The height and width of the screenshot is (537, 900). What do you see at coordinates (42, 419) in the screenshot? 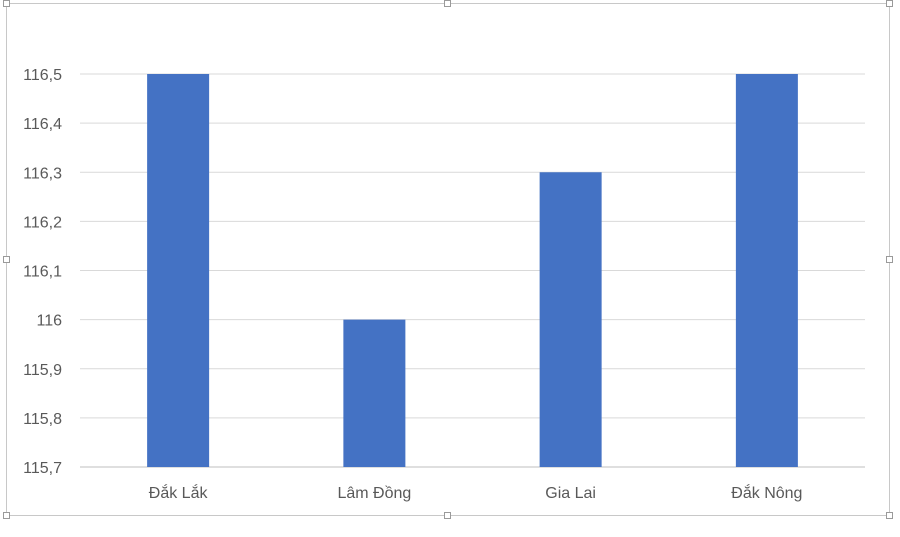
I see `y-tick-label: 115,8` at bounding box center [42, 419].